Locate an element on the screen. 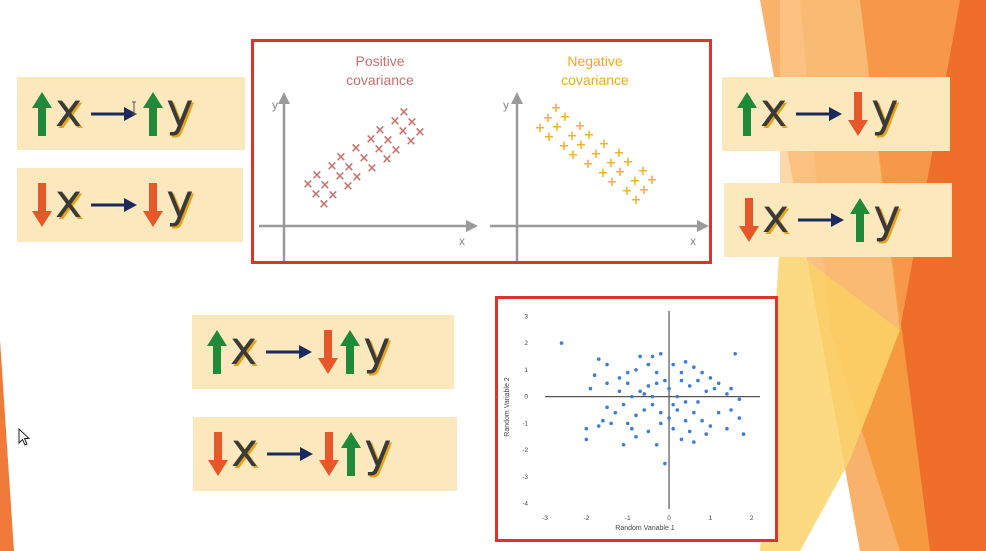 Image resolution: width=986 pixels, height=551 pixels. positive-markers: ××××××××××××××××××××××××××× is located at coordinates (364, 158).